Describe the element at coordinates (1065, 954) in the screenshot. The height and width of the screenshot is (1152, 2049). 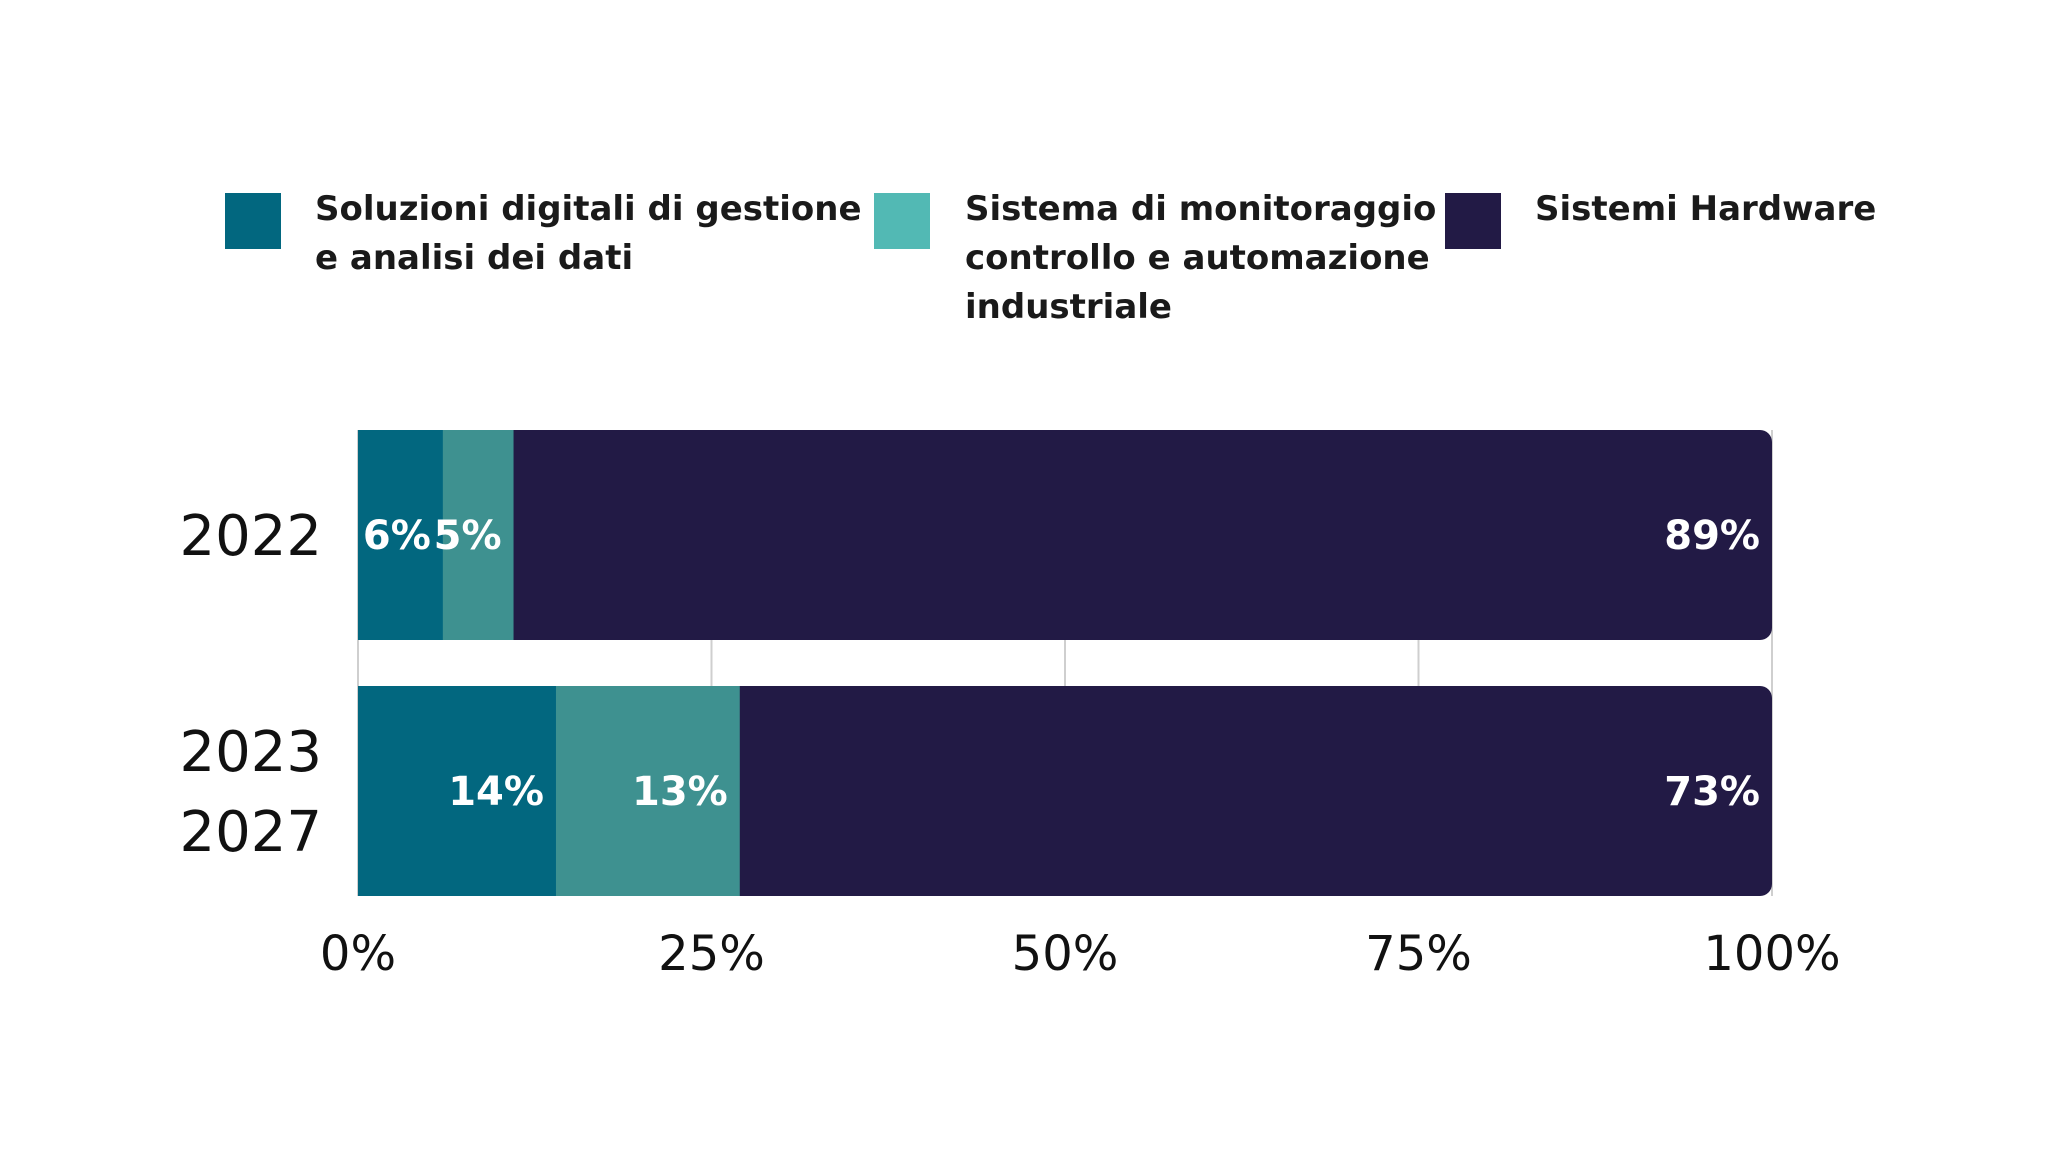
I see `x-tick-label-50: 50%` at that location.